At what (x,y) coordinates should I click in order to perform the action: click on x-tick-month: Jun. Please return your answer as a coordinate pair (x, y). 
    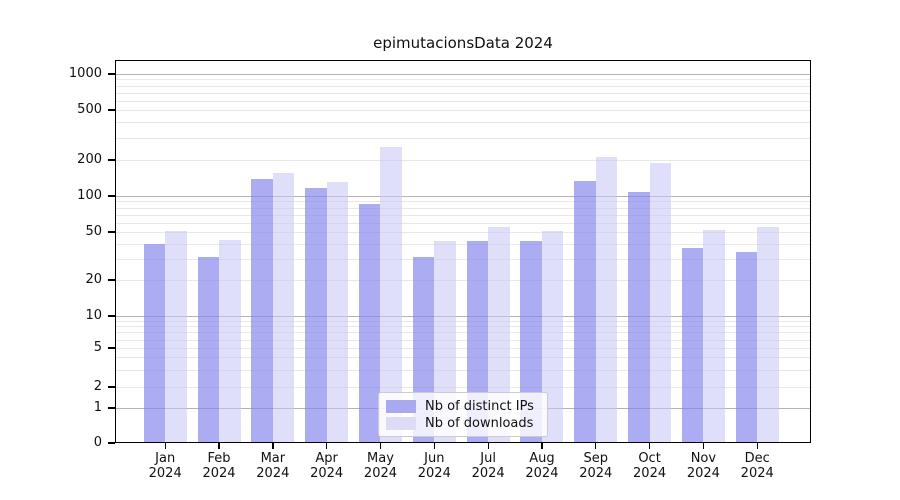
    Looking at the image, I should click on (434, 458).